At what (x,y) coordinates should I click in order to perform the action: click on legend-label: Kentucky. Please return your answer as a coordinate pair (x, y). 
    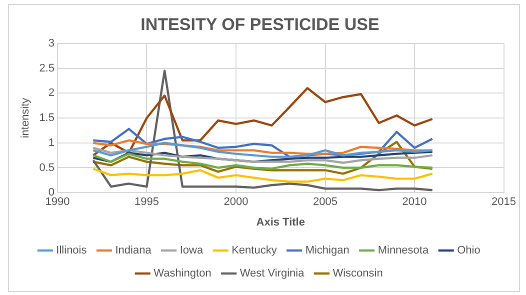
    Looking at the image, I should click on (255, 250).